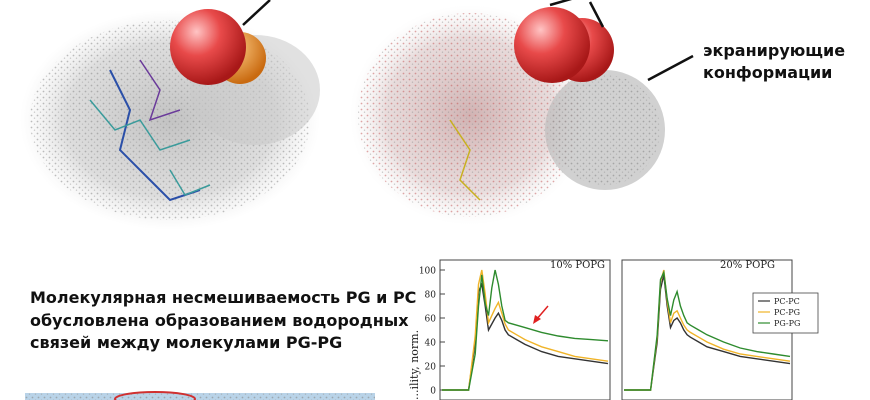 This screenshot has height=400, width=870. I want to click on legend-pg-pg: PG-PG, so click(787, 323).